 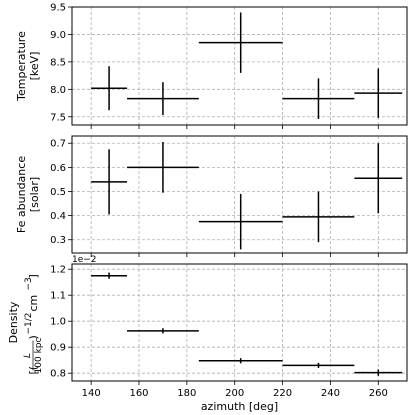 What do you see at coordinates (58, 35) in the screenshot?
I see `y-tick-label: 9.0` at bounding box center [58, 35].